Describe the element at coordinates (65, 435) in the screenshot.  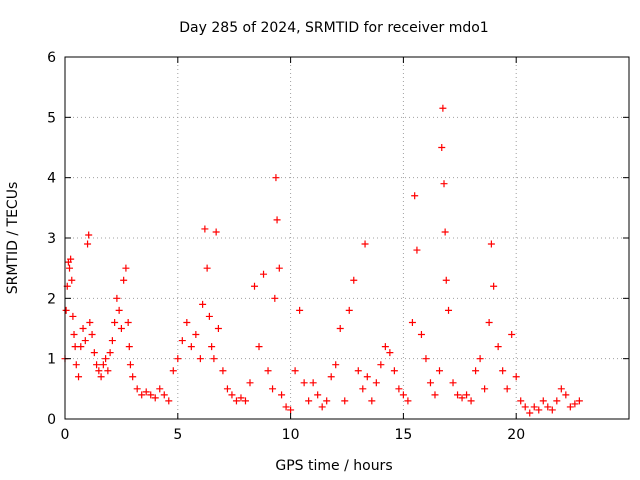
I see `x-tick-label: 0` at that location.